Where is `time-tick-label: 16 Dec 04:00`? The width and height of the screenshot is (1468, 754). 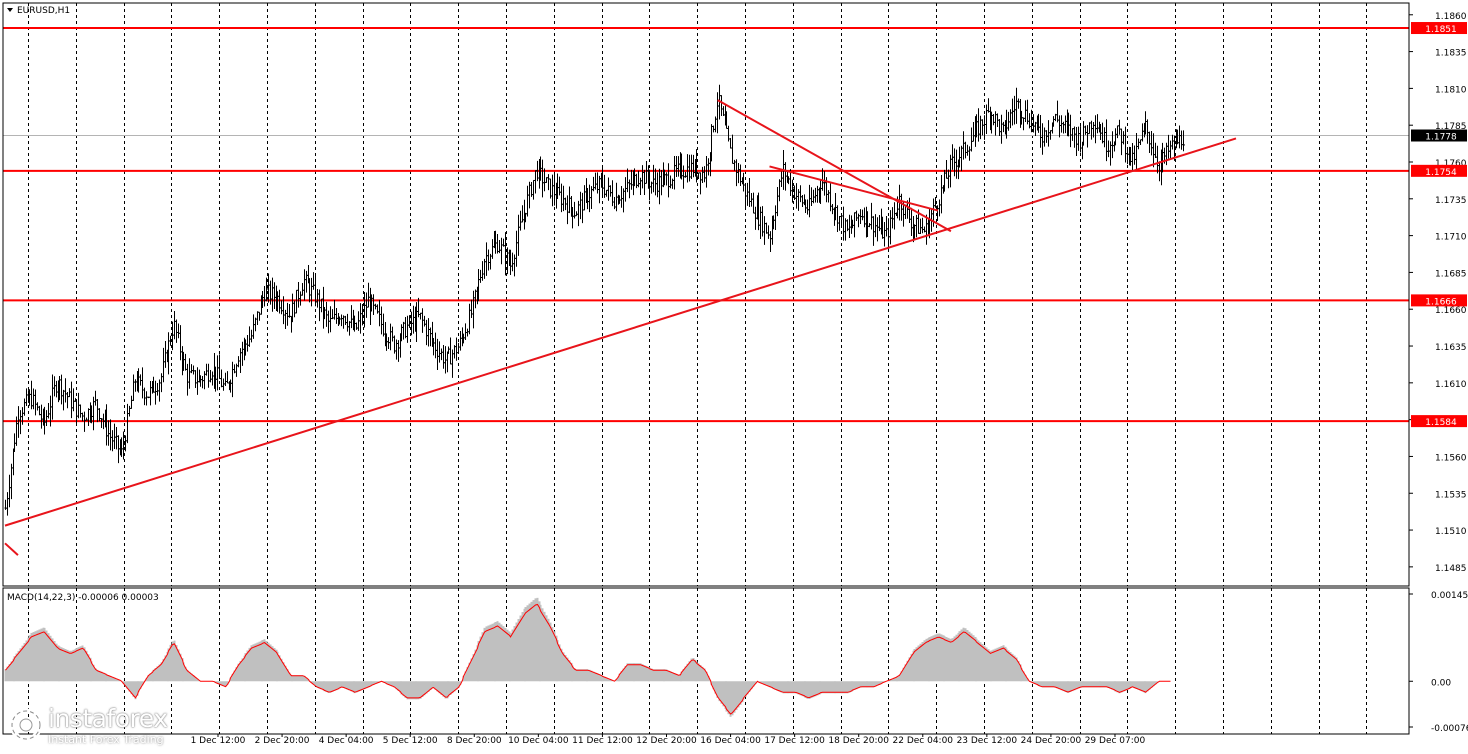 time-tick-label: 16 Dec 04:00 is located at coordinates (730, 741).